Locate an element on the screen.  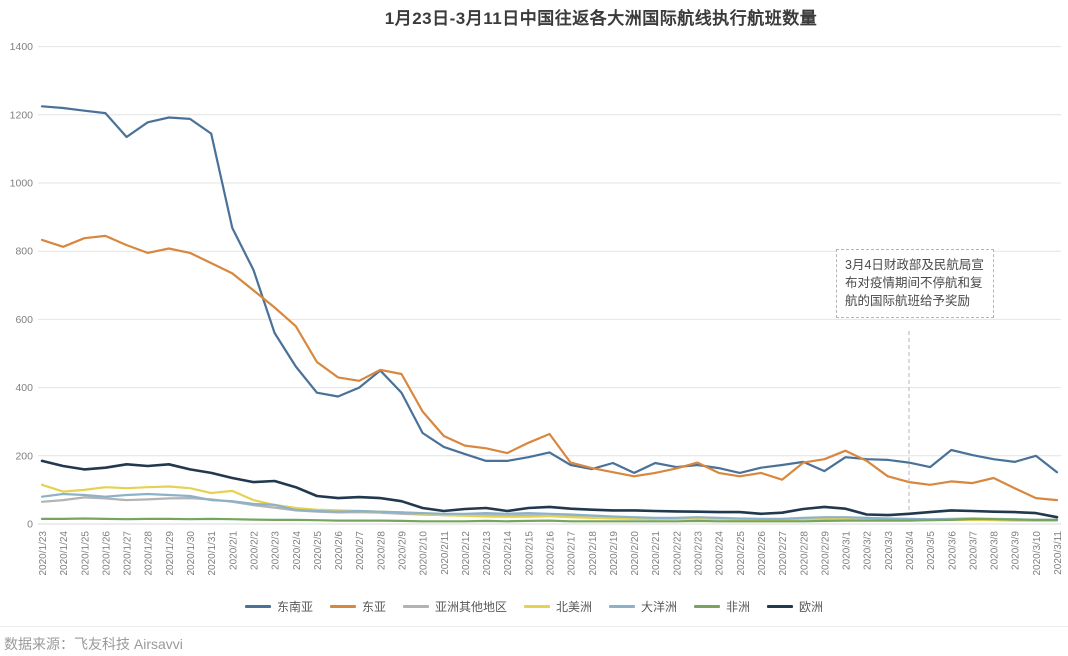
x-axis-label: 2020/2/10 is located at coordinates (424, 553).